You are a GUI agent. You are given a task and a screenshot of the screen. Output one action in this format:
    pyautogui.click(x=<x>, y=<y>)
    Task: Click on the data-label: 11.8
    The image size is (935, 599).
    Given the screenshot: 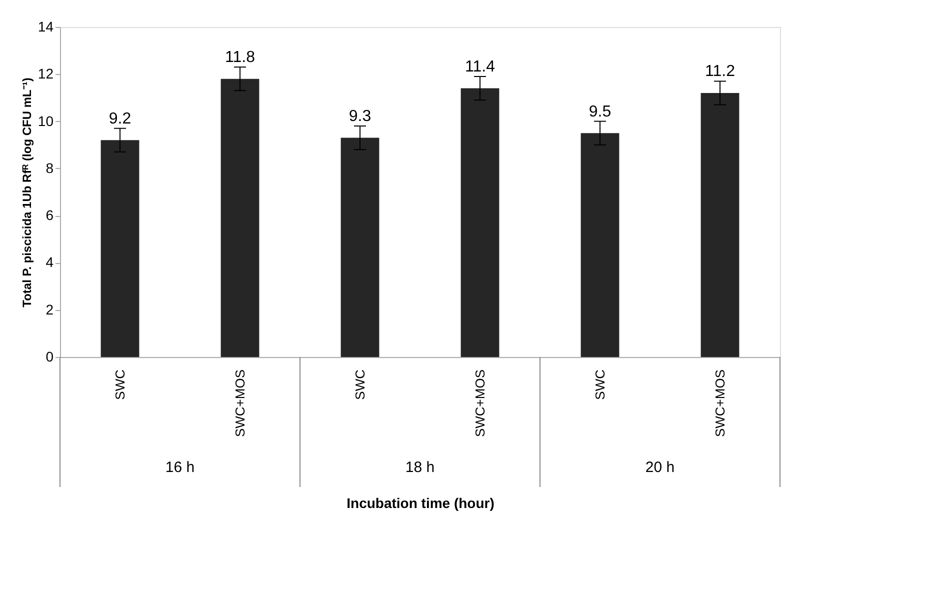 What is the action you would take?
    pyautogui.click(x=240, y=57)
    